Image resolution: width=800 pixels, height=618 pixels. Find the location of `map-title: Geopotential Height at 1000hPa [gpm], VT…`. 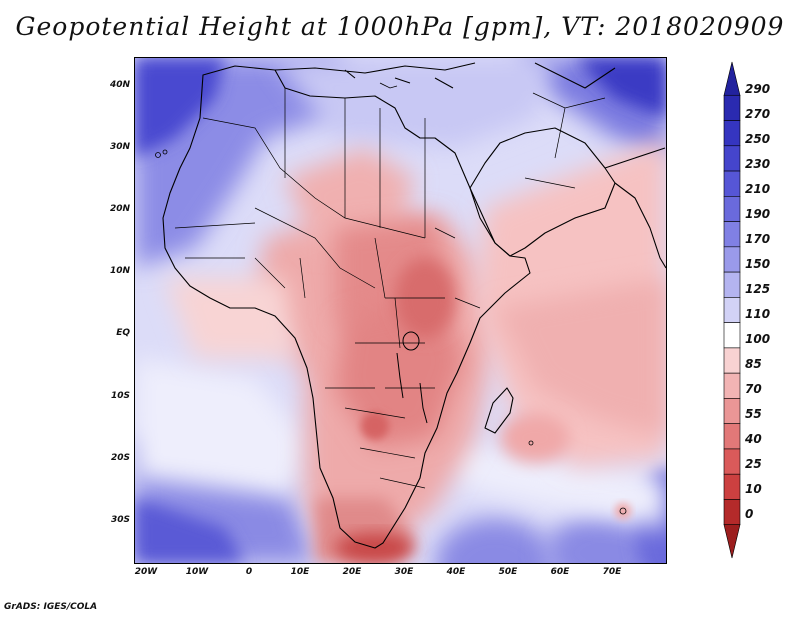

map-title: Geopotential Height at 1000hPa [gpm], VT… is located at coordinates (400, 26).